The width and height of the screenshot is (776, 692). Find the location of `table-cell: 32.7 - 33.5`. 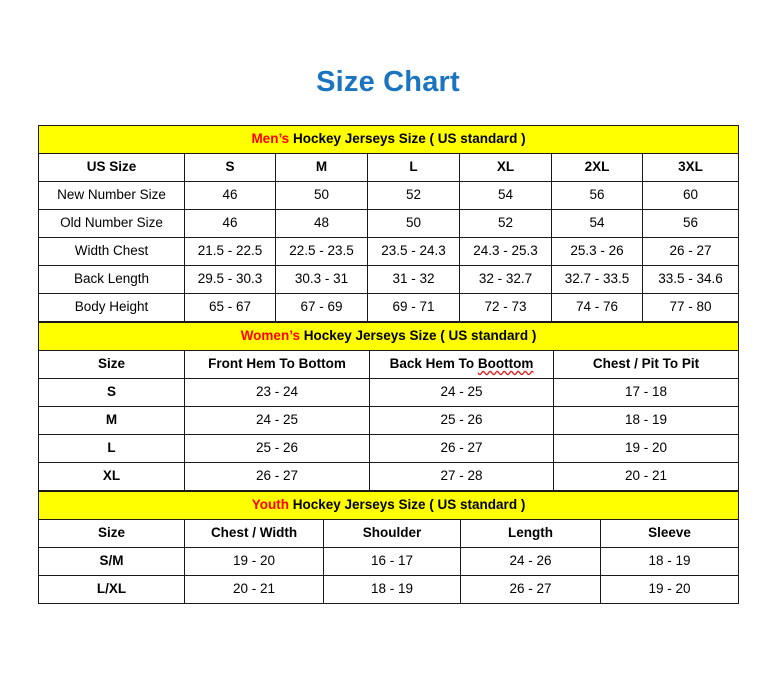

table-cell: 32.7 - 33.5 is located at coordinates (597, 279).